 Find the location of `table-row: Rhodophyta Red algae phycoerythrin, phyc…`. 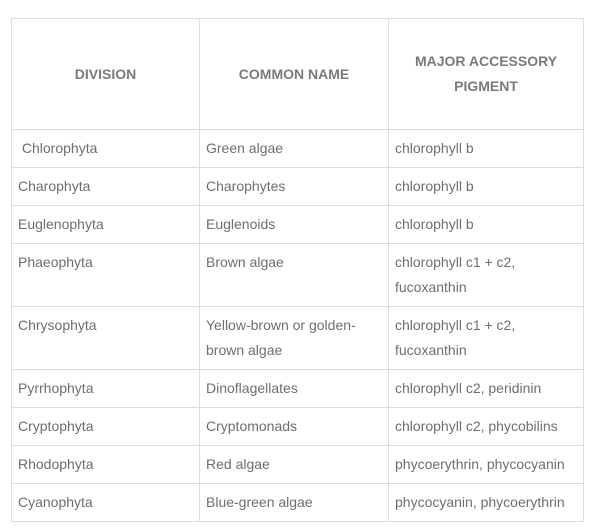

table-row: Rhodophyta Red algae phycoerythrin, phyc… is located at coordinates (297, 464).